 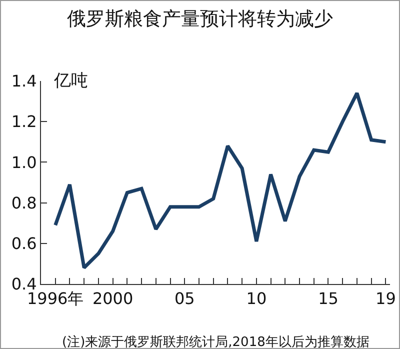 I want to click on x-tick-label: 1996年, so click(x=55, y=298).